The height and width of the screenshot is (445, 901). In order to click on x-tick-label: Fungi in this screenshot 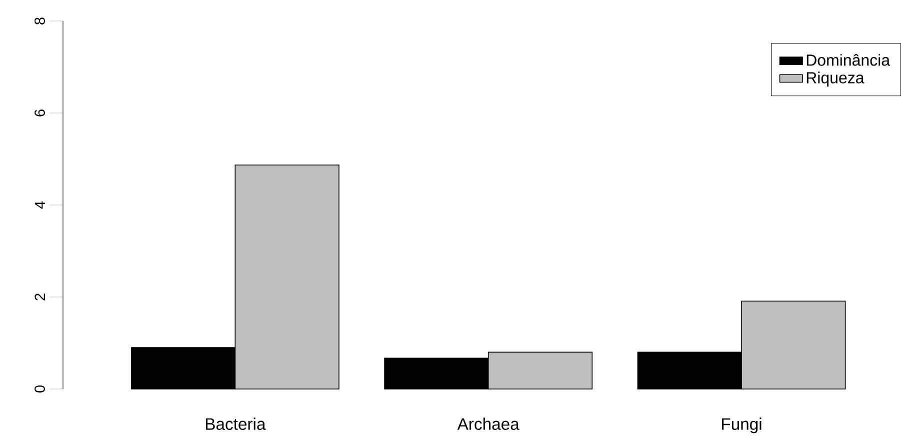, I will do `click(742, 426)`.